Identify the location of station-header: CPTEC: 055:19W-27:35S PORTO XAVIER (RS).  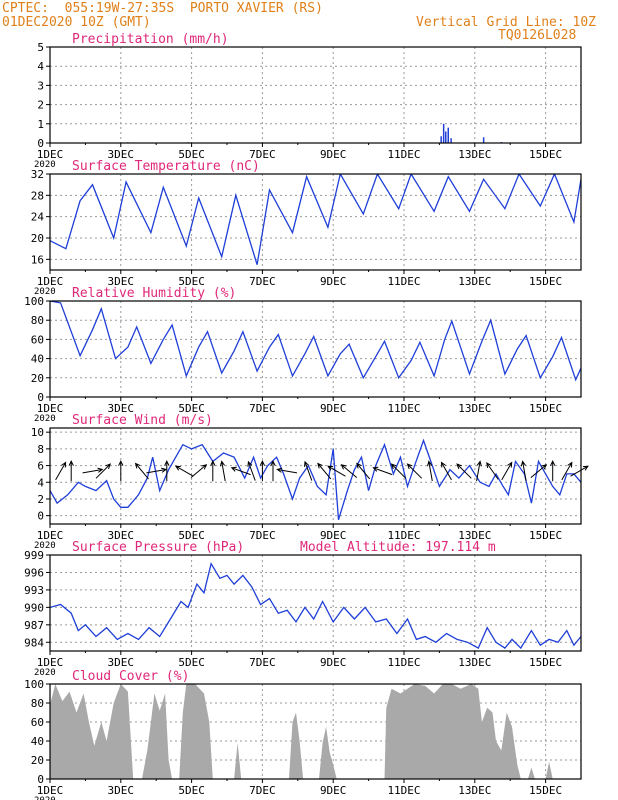
(162, 8).